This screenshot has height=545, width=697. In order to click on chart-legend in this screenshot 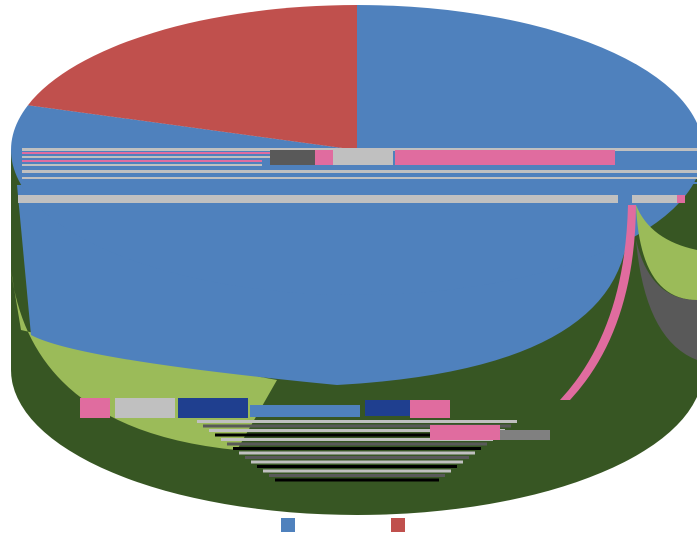, I will do `click(348, 525)`.